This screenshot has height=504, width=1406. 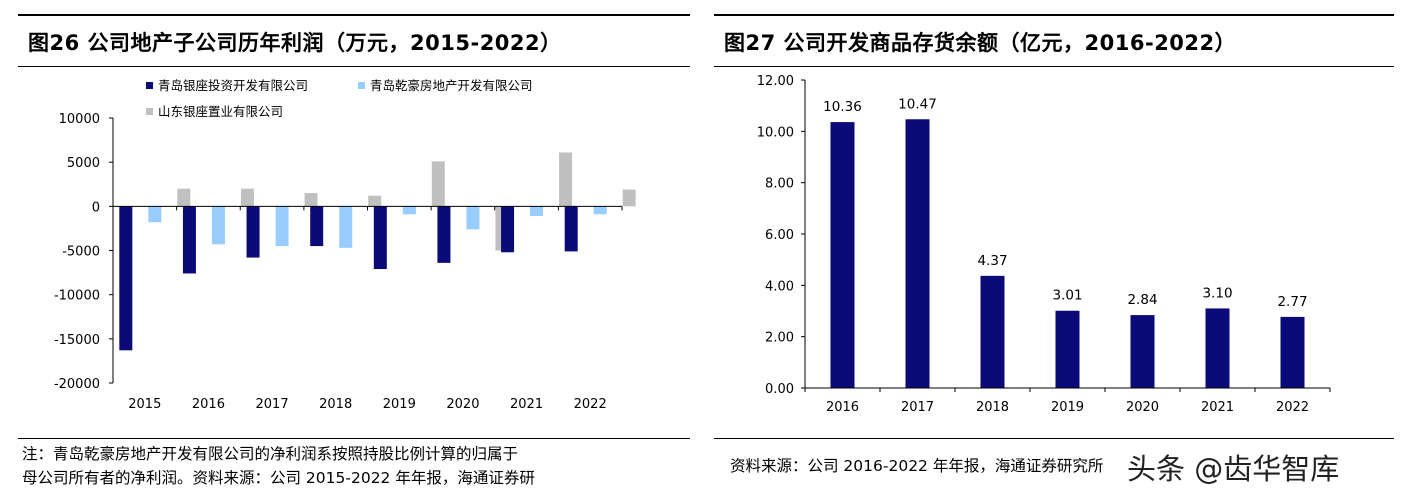 I want to click on left-y-tick-label: 10000, so click(x=79, y=119).